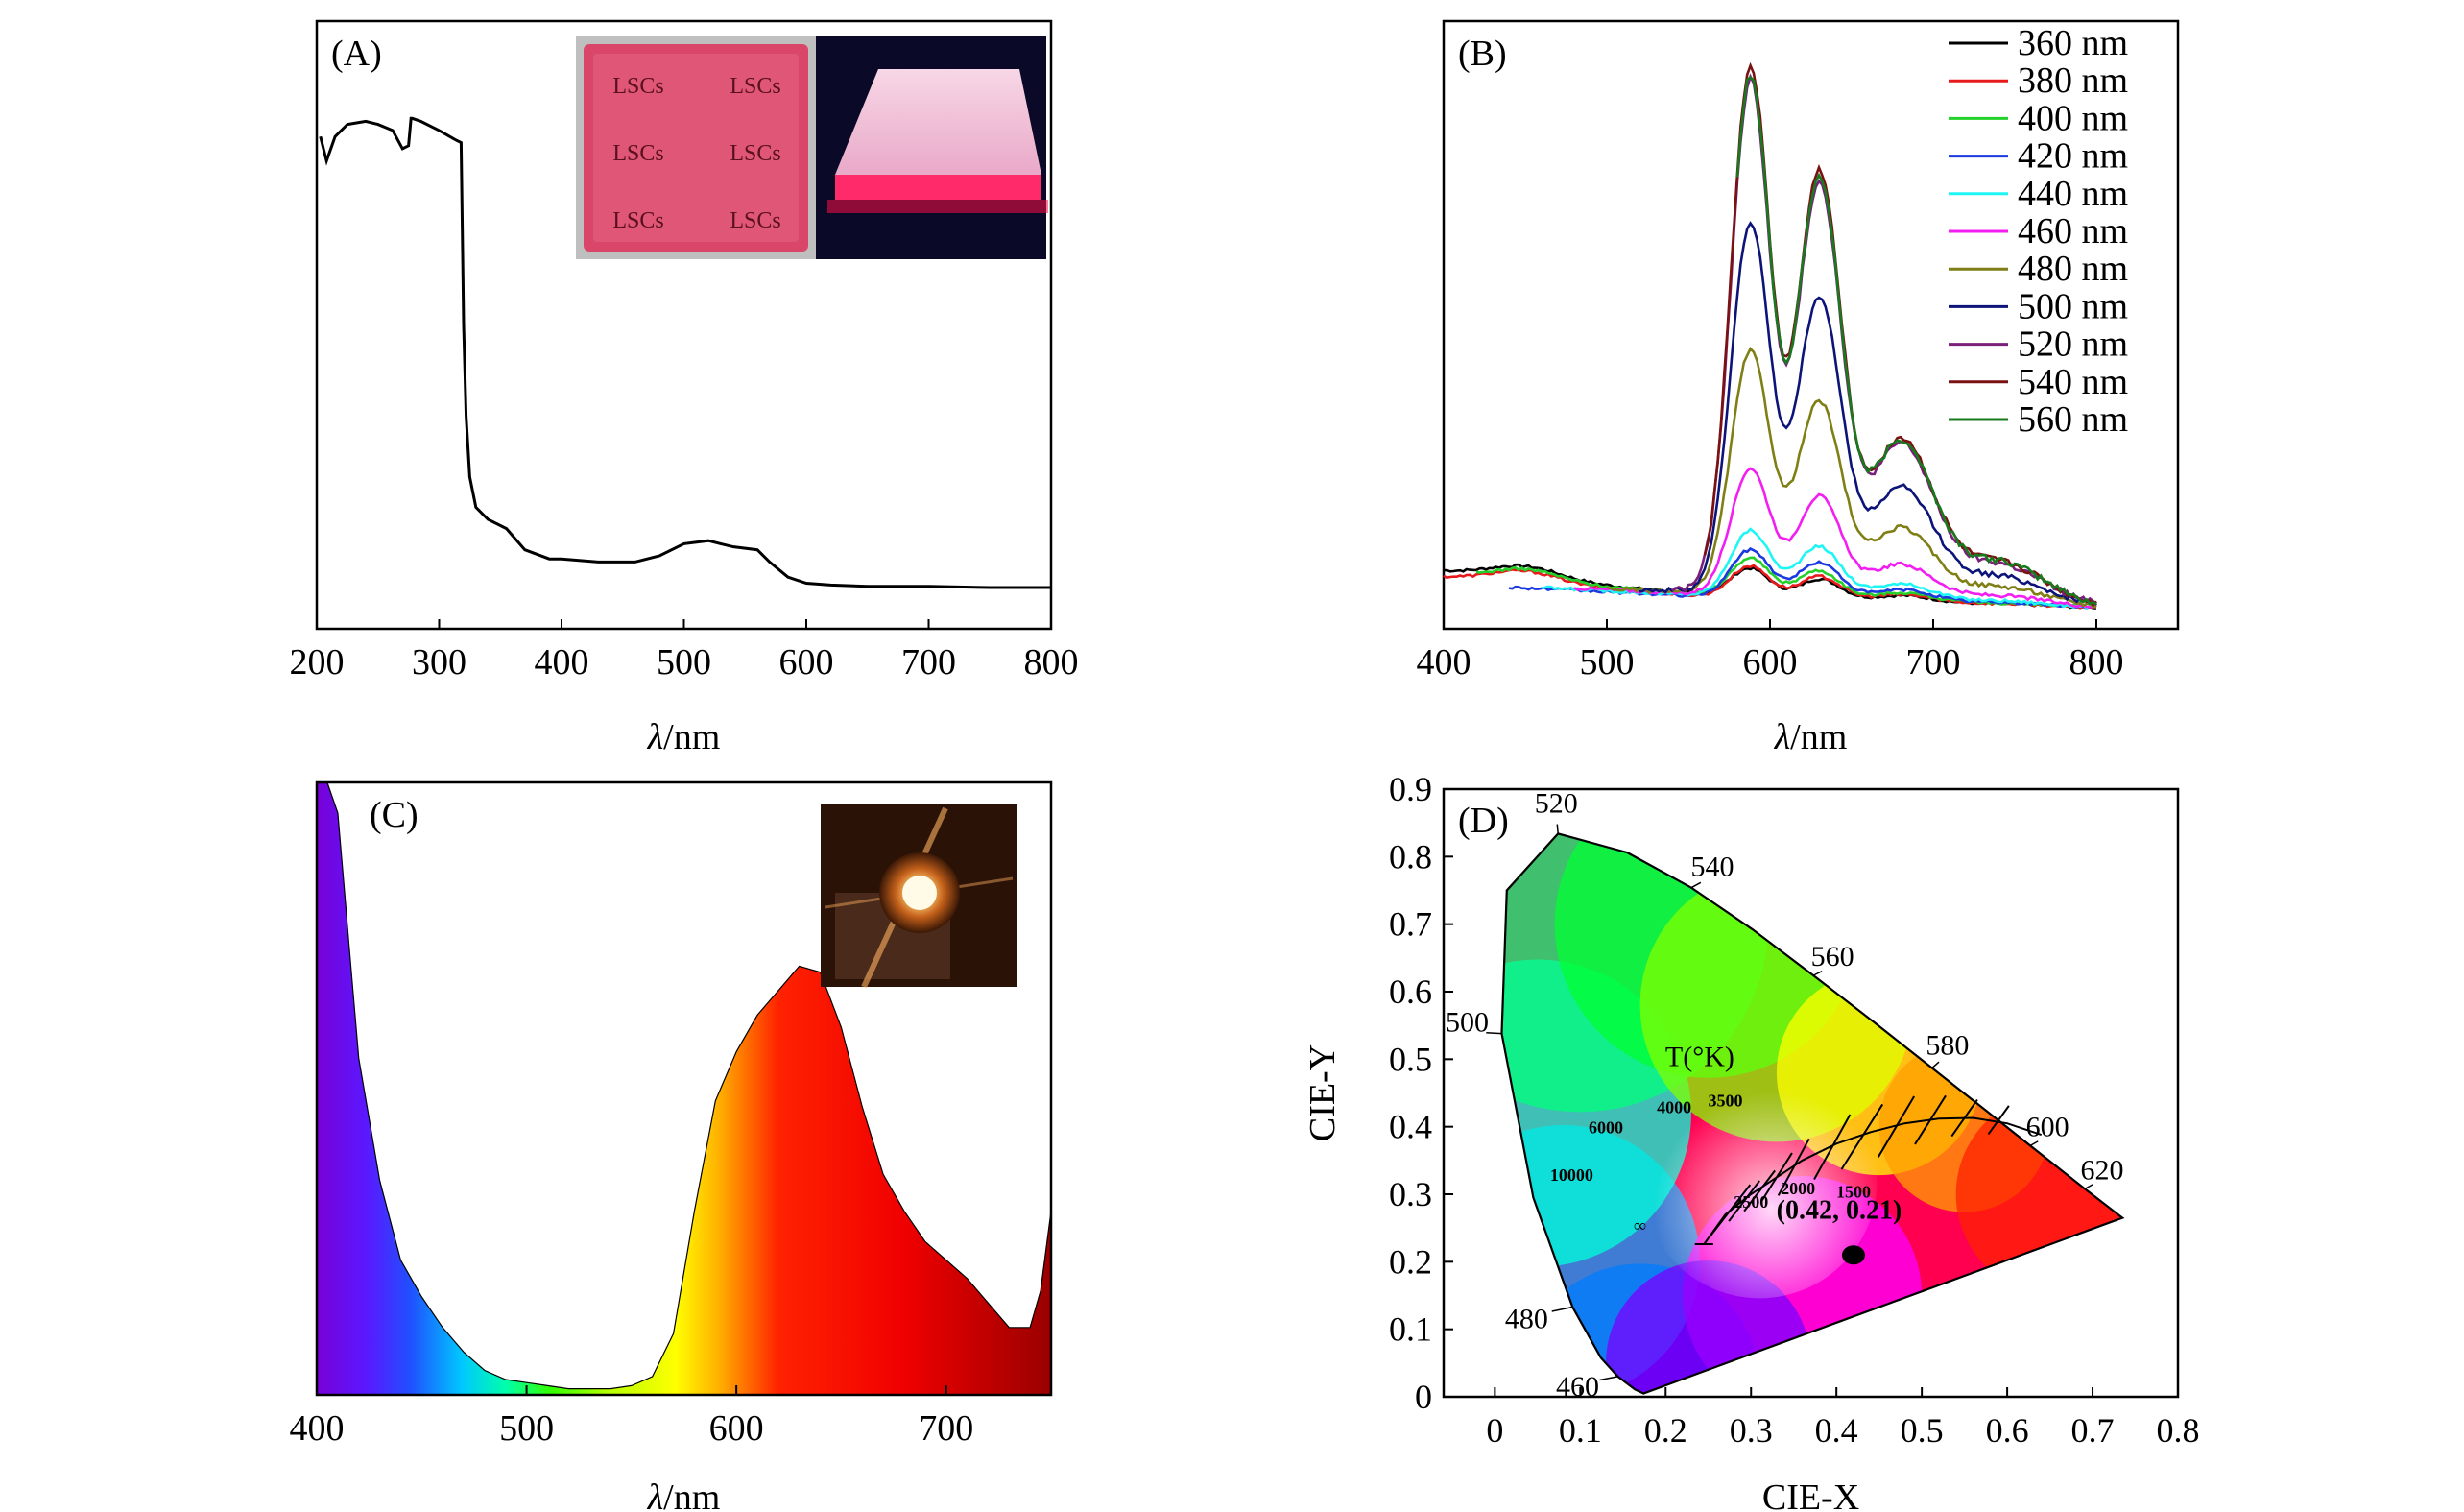 This screenshot has height=1512, width=2464. What do you see at coordinates (2073, 156) in the screenshot?
I see `legend-label: 420 nm` at bounding box center [2073, 156].